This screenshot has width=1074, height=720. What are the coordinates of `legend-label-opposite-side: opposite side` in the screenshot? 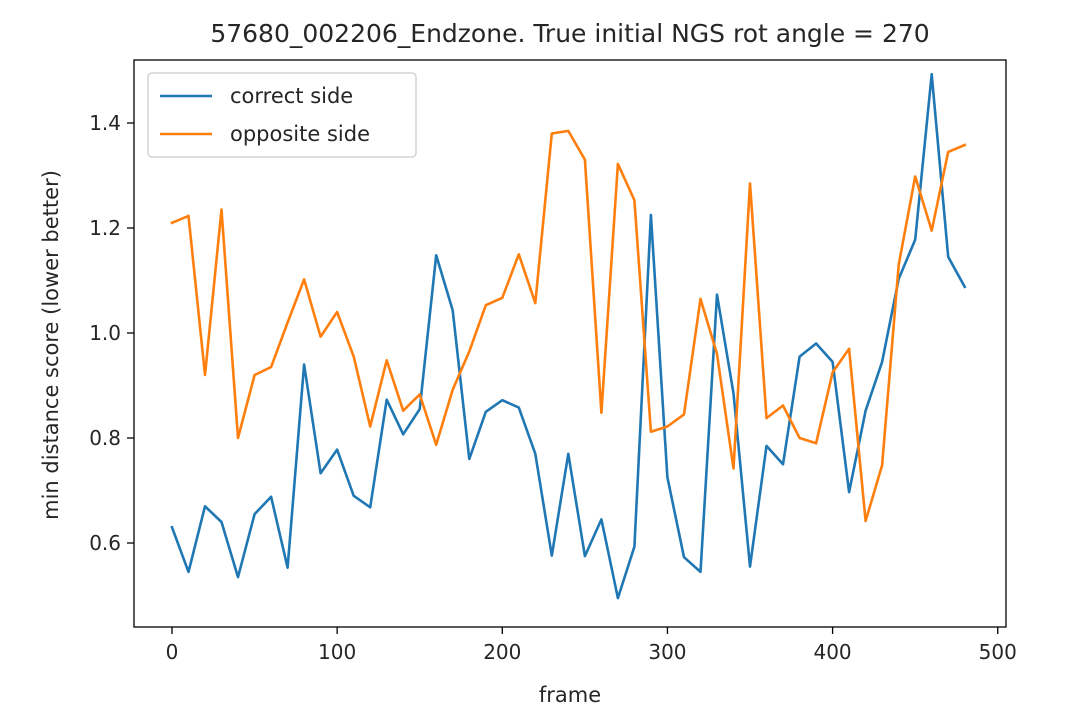 It's located at (300, 134).